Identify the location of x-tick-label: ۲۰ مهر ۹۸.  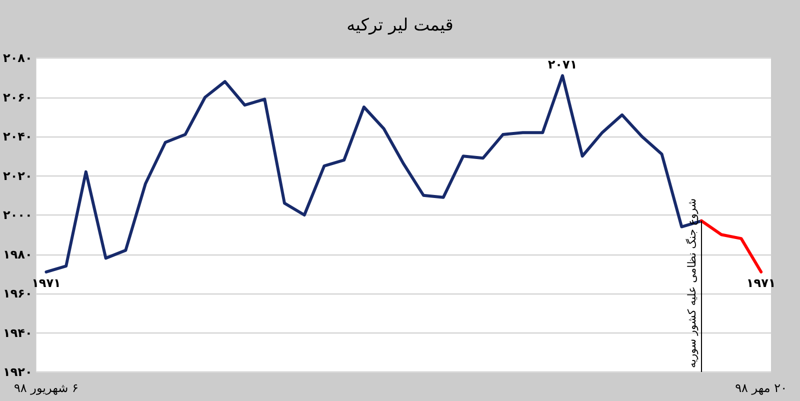
(761, 388).